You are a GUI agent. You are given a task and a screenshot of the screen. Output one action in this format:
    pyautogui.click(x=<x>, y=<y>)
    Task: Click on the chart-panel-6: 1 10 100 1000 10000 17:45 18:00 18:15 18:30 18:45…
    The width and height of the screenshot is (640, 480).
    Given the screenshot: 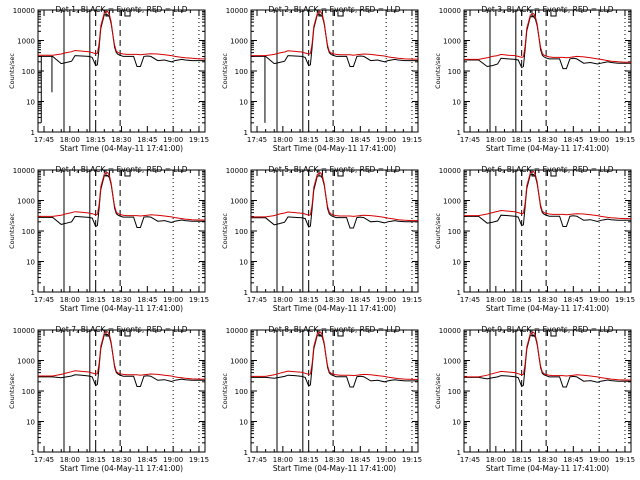 What is the action you would take?
    pyautogui.click(x=534, y=239)
    